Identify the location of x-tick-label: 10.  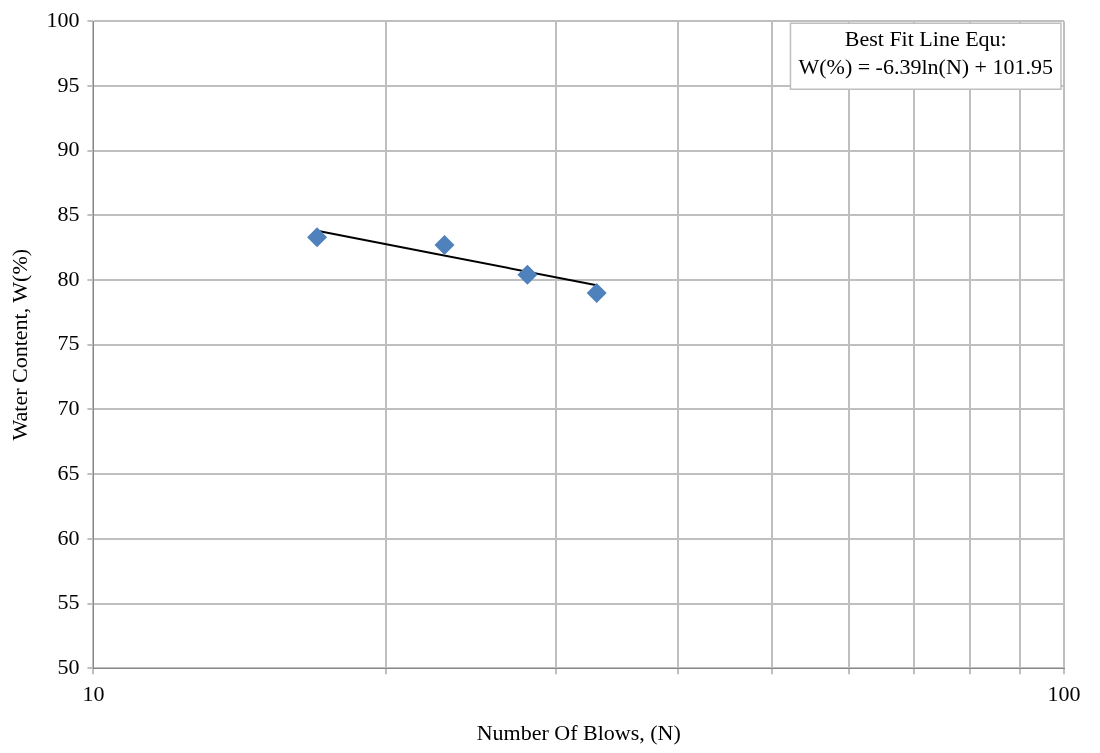
(93, 694).